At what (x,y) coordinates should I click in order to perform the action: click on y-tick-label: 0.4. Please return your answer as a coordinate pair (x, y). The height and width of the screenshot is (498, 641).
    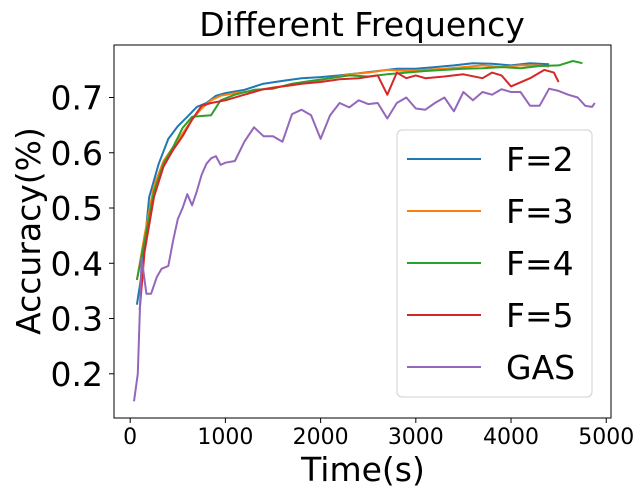
    Looking at the image, I should click on (77, 263).